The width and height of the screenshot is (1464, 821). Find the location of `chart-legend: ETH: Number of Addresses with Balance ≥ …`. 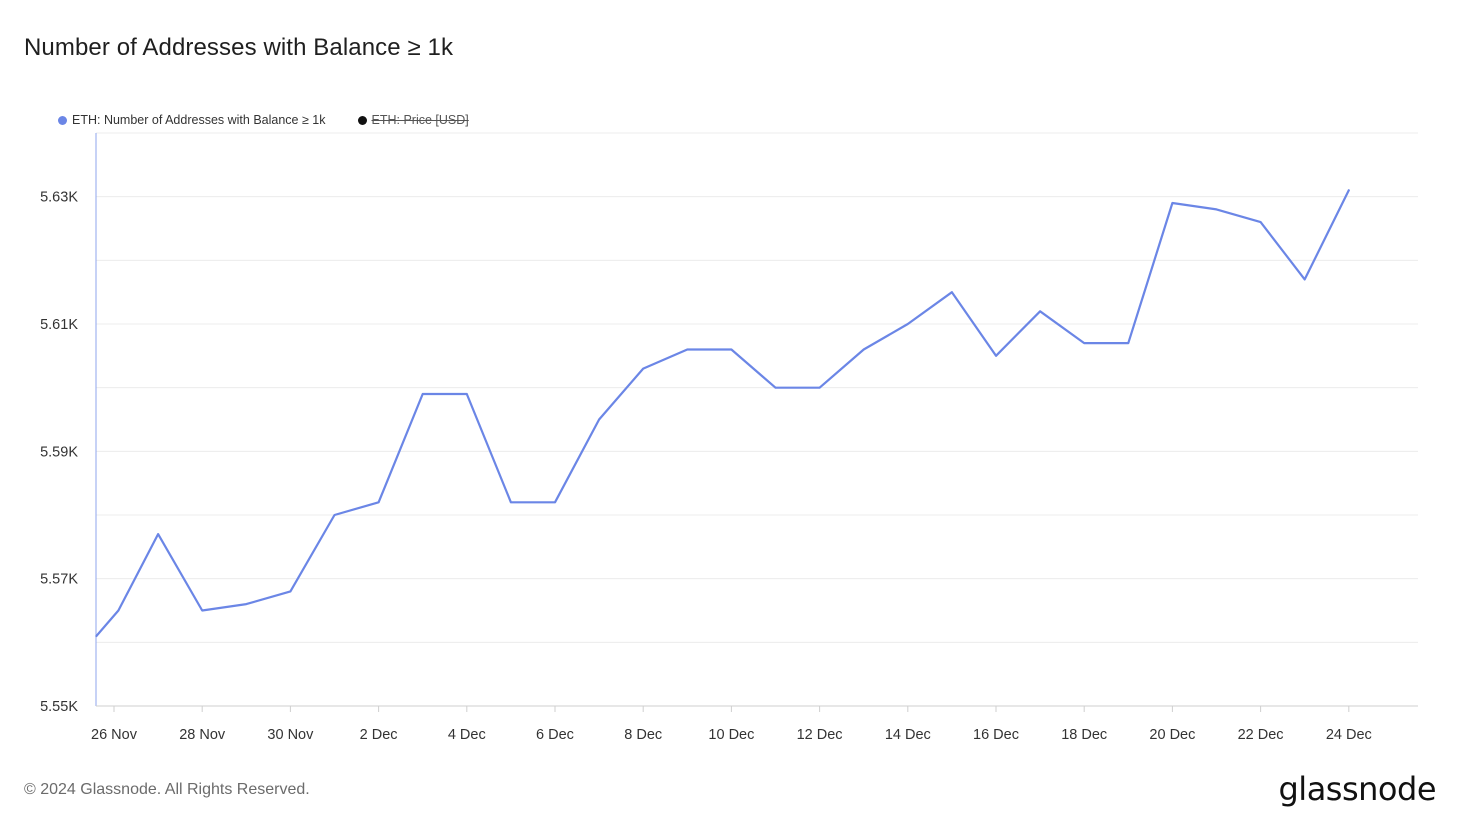

chart-legend: ETH: Number of Addresses with Balance ≥ … is located at coordinates (263, 120).